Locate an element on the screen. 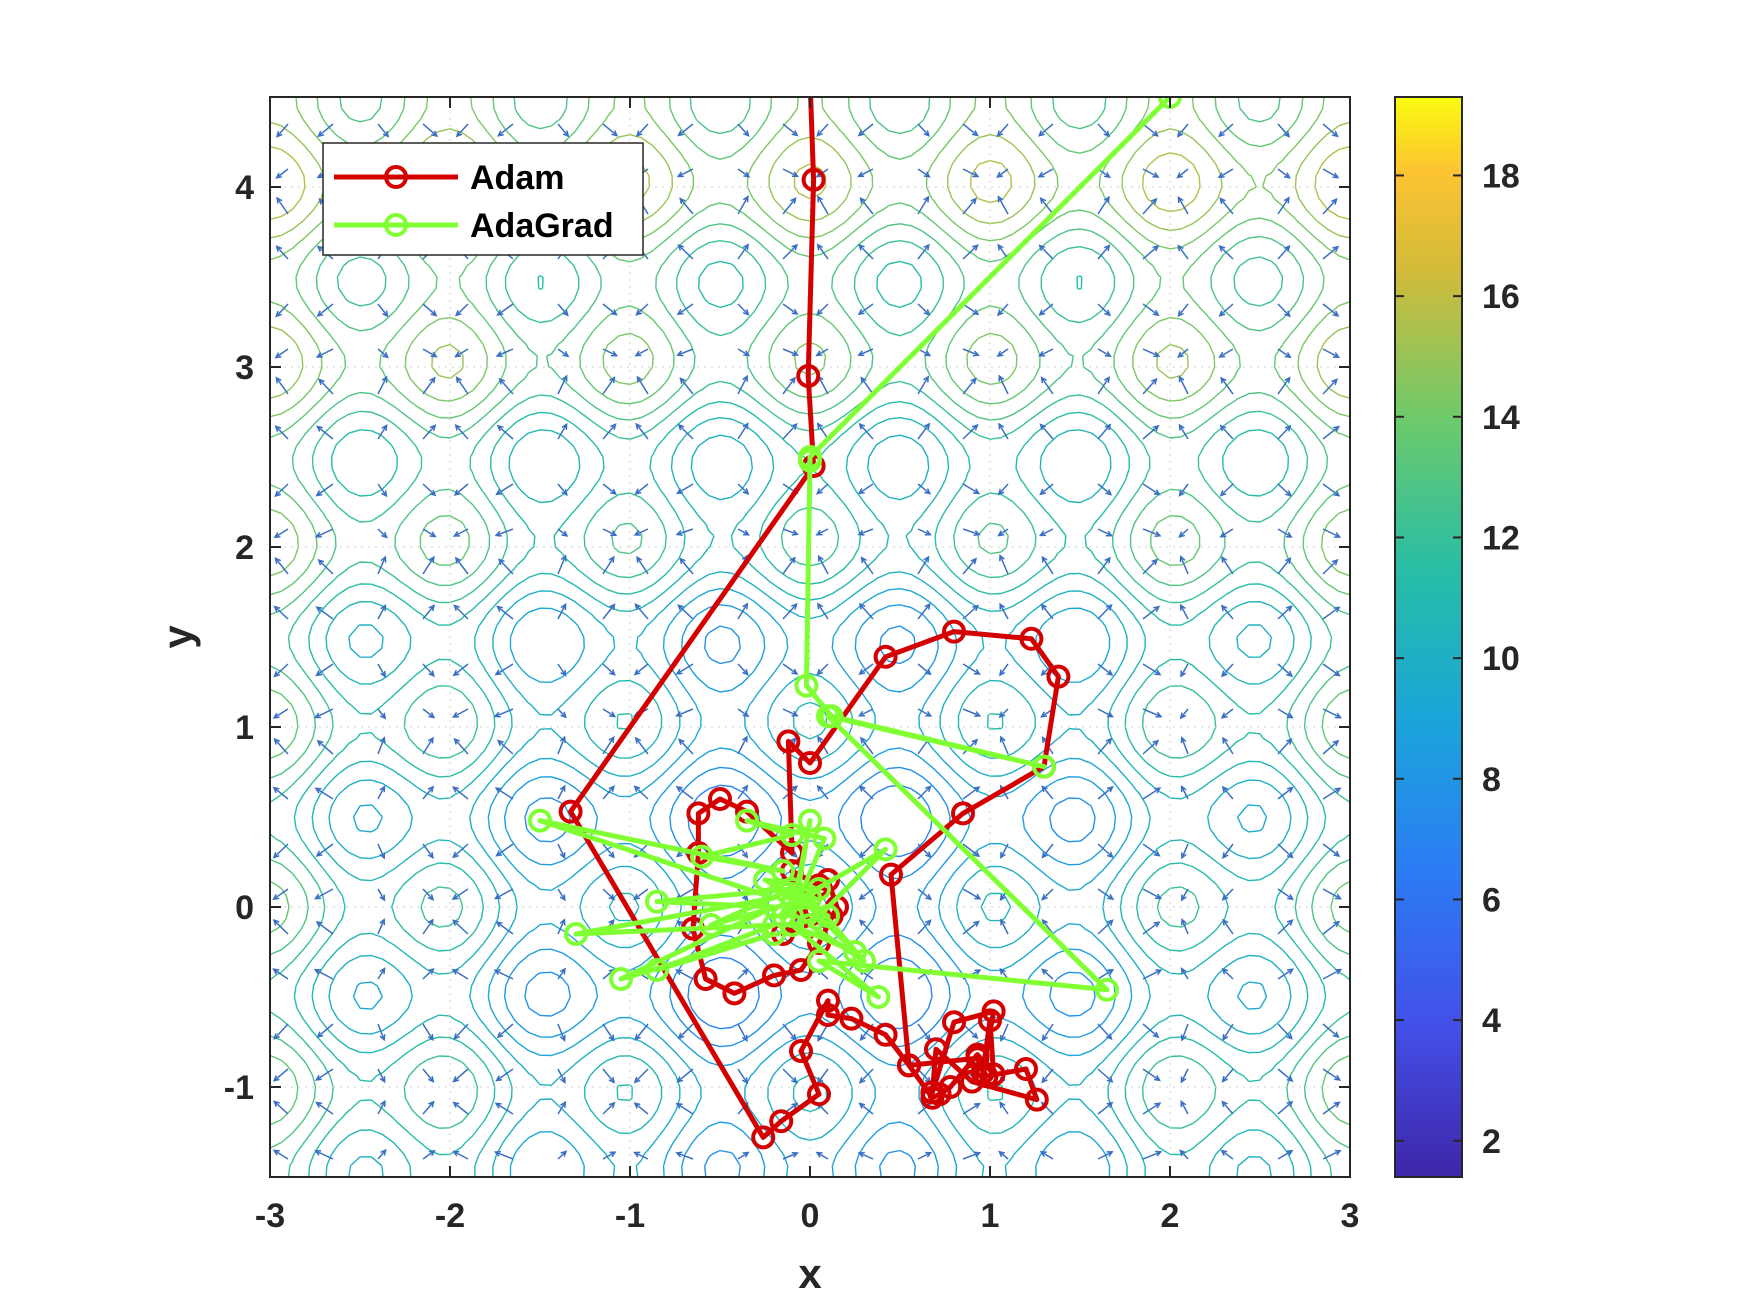 The height and width of the screenshot is (1312, 1750). colorbar-tick-label: 4 is located at coordinates (1491, 1021).